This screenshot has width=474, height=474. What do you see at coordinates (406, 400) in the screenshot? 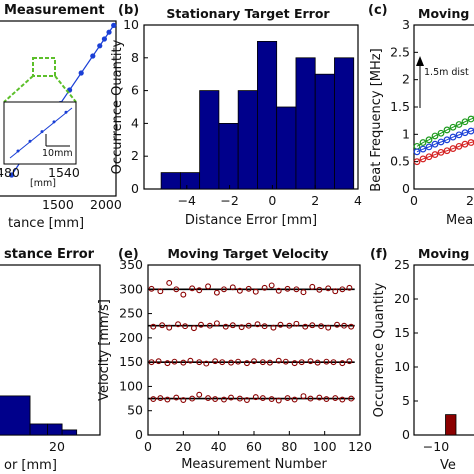
I see `y-tick-label: 5` at bounding box center [406, 400].